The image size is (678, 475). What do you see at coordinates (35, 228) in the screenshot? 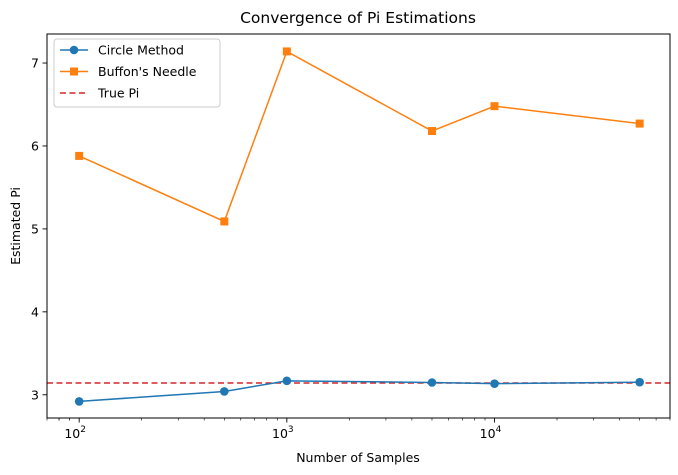
I see `y-tick-label: 5` at bounding box center [35, 228].